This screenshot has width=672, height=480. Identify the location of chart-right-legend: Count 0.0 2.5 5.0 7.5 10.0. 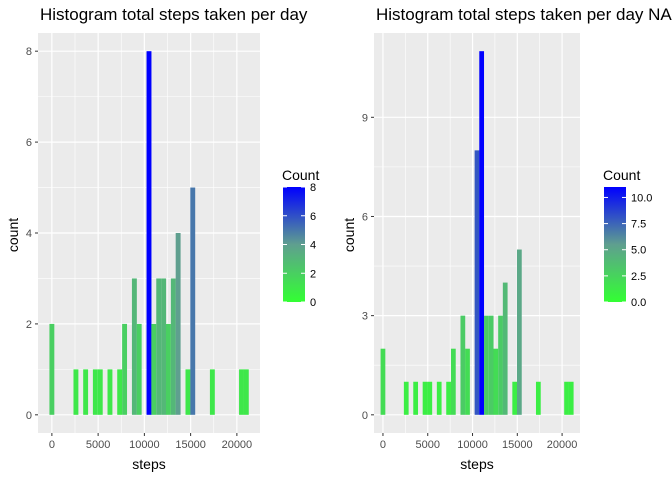
(627, 238).